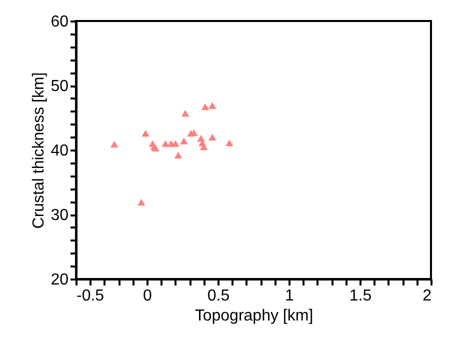  Describe the element at coordinates (427, 296) in the screenshot. I see `x-tick-label: 2` at that location.